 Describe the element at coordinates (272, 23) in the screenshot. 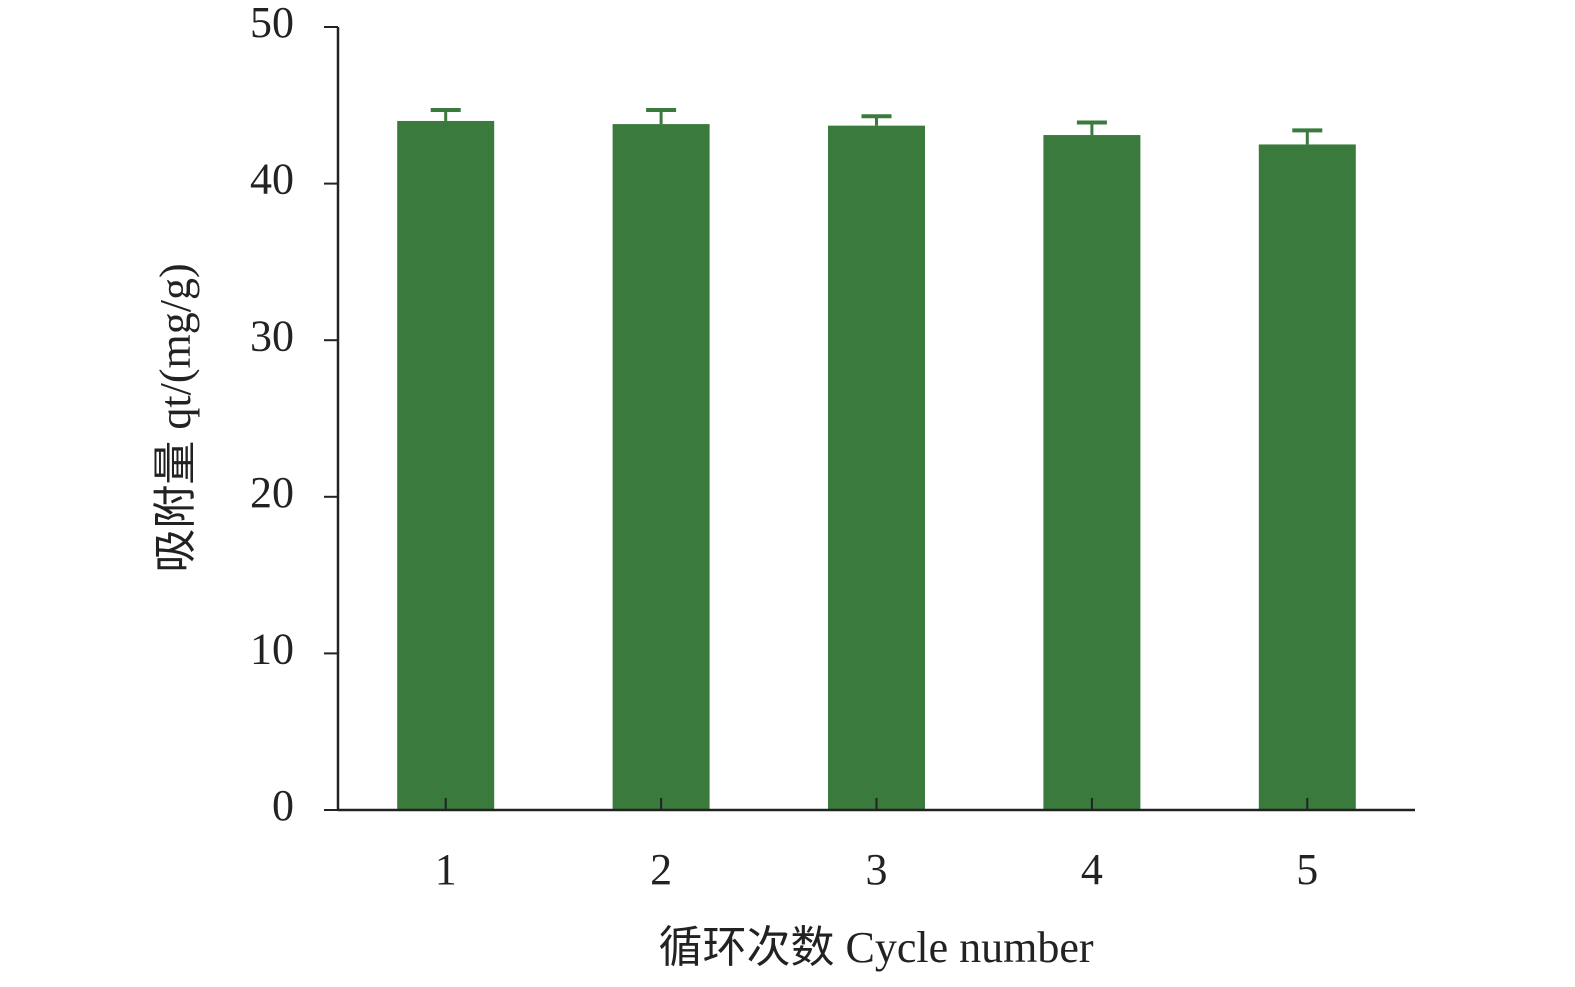

I see `y-tick-label: 50` at that location.